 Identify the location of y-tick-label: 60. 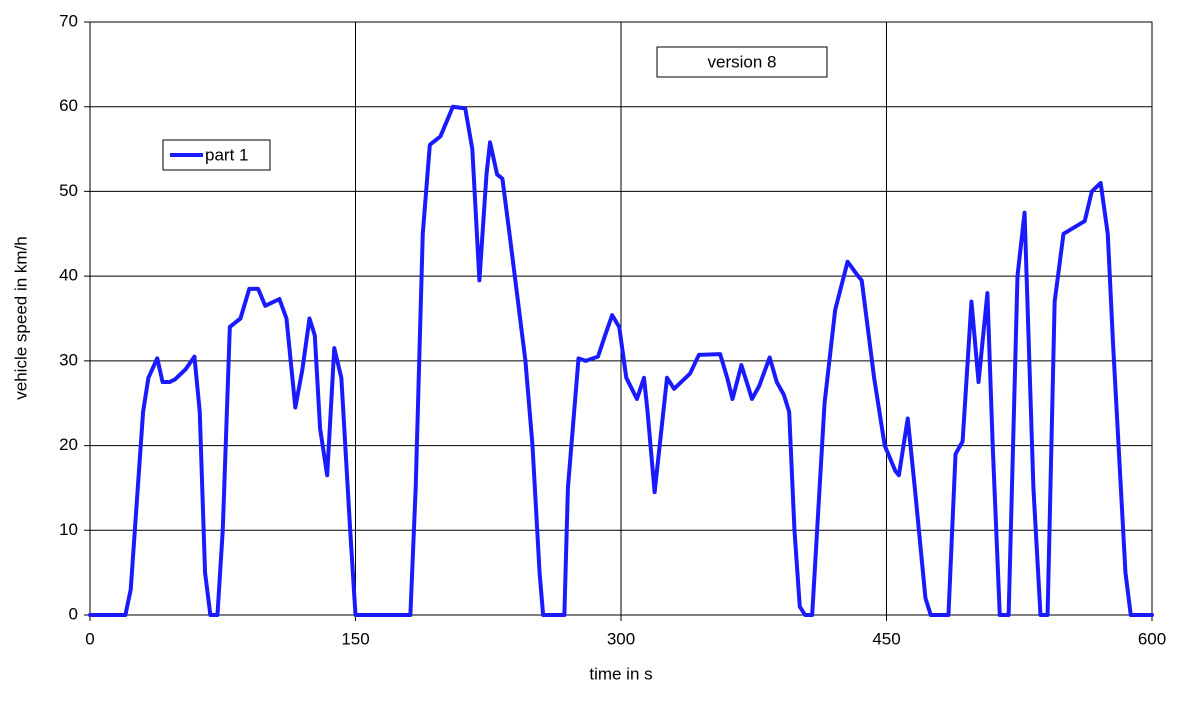
(68, 105).